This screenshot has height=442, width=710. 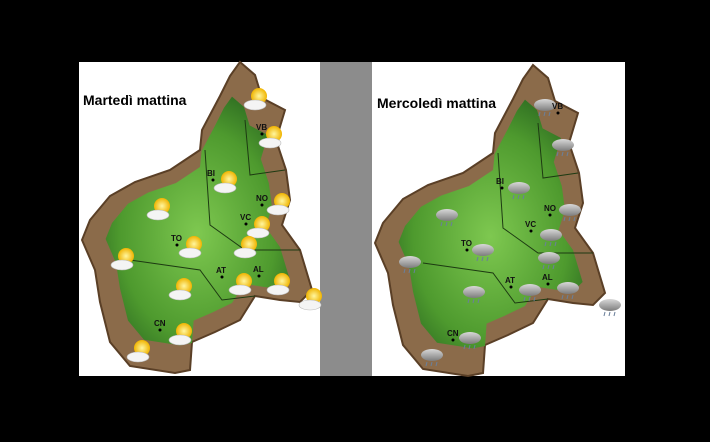 I want to click on panel-title: Martedì mattina, so click(x=135, y=100).